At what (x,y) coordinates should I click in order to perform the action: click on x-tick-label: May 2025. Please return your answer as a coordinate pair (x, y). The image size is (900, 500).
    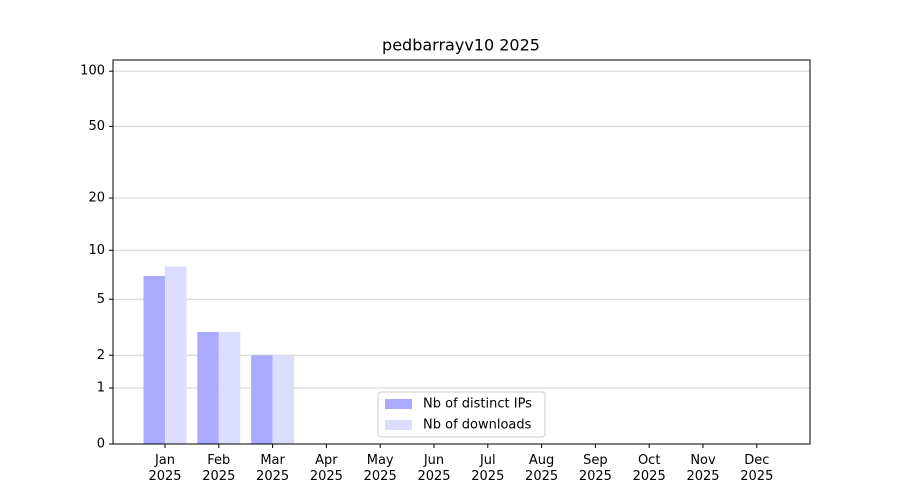
    Looking at the image, I should click on (380, 468).